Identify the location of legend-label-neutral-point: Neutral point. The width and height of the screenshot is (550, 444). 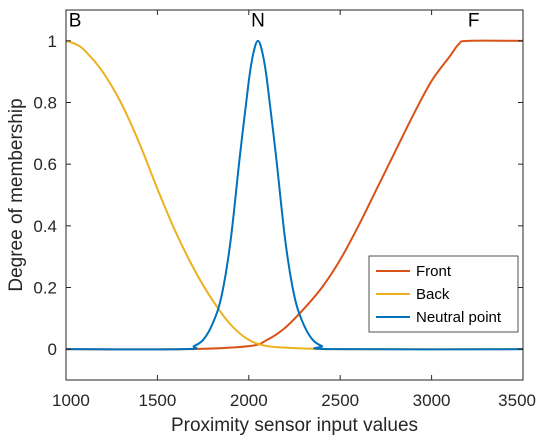
(459, 317).